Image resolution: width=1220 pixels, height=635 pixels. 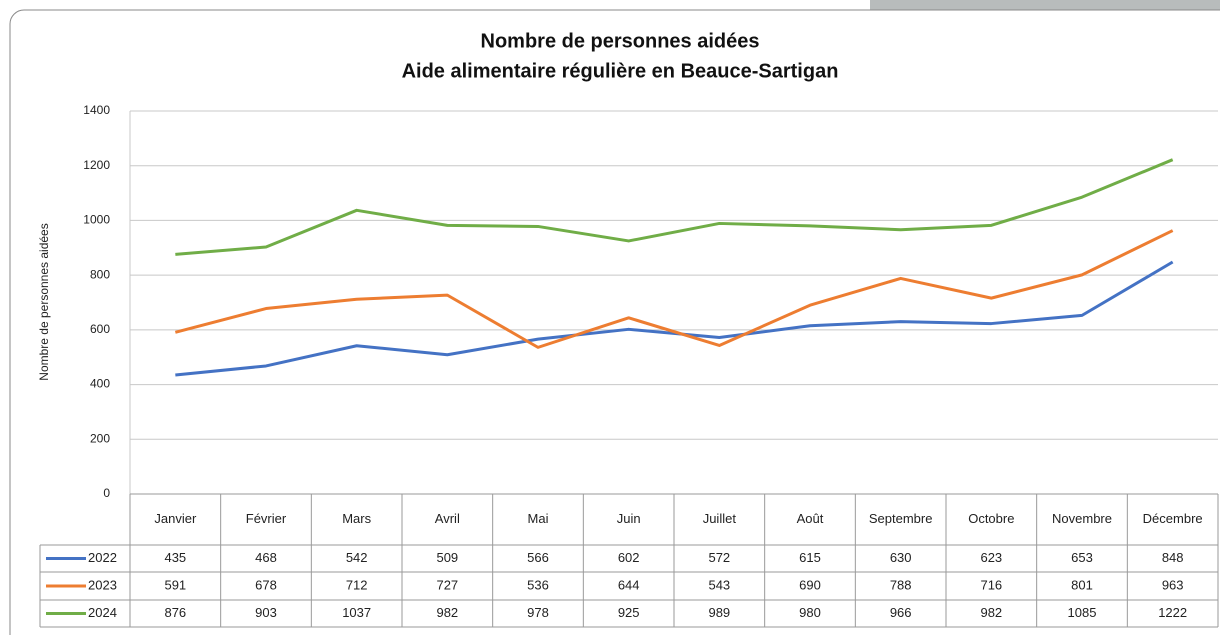 I want to click on y-tick-label: 0, so click(x=106, y=493).